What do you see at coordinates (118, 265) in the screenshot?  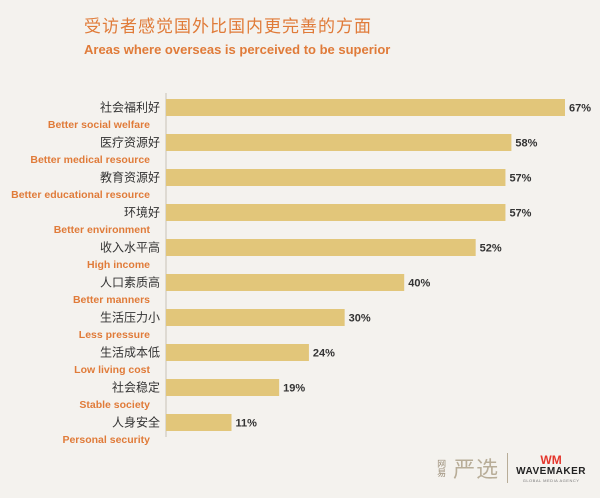 I see `category-label-en: High income` at bounding box center [118, 265].